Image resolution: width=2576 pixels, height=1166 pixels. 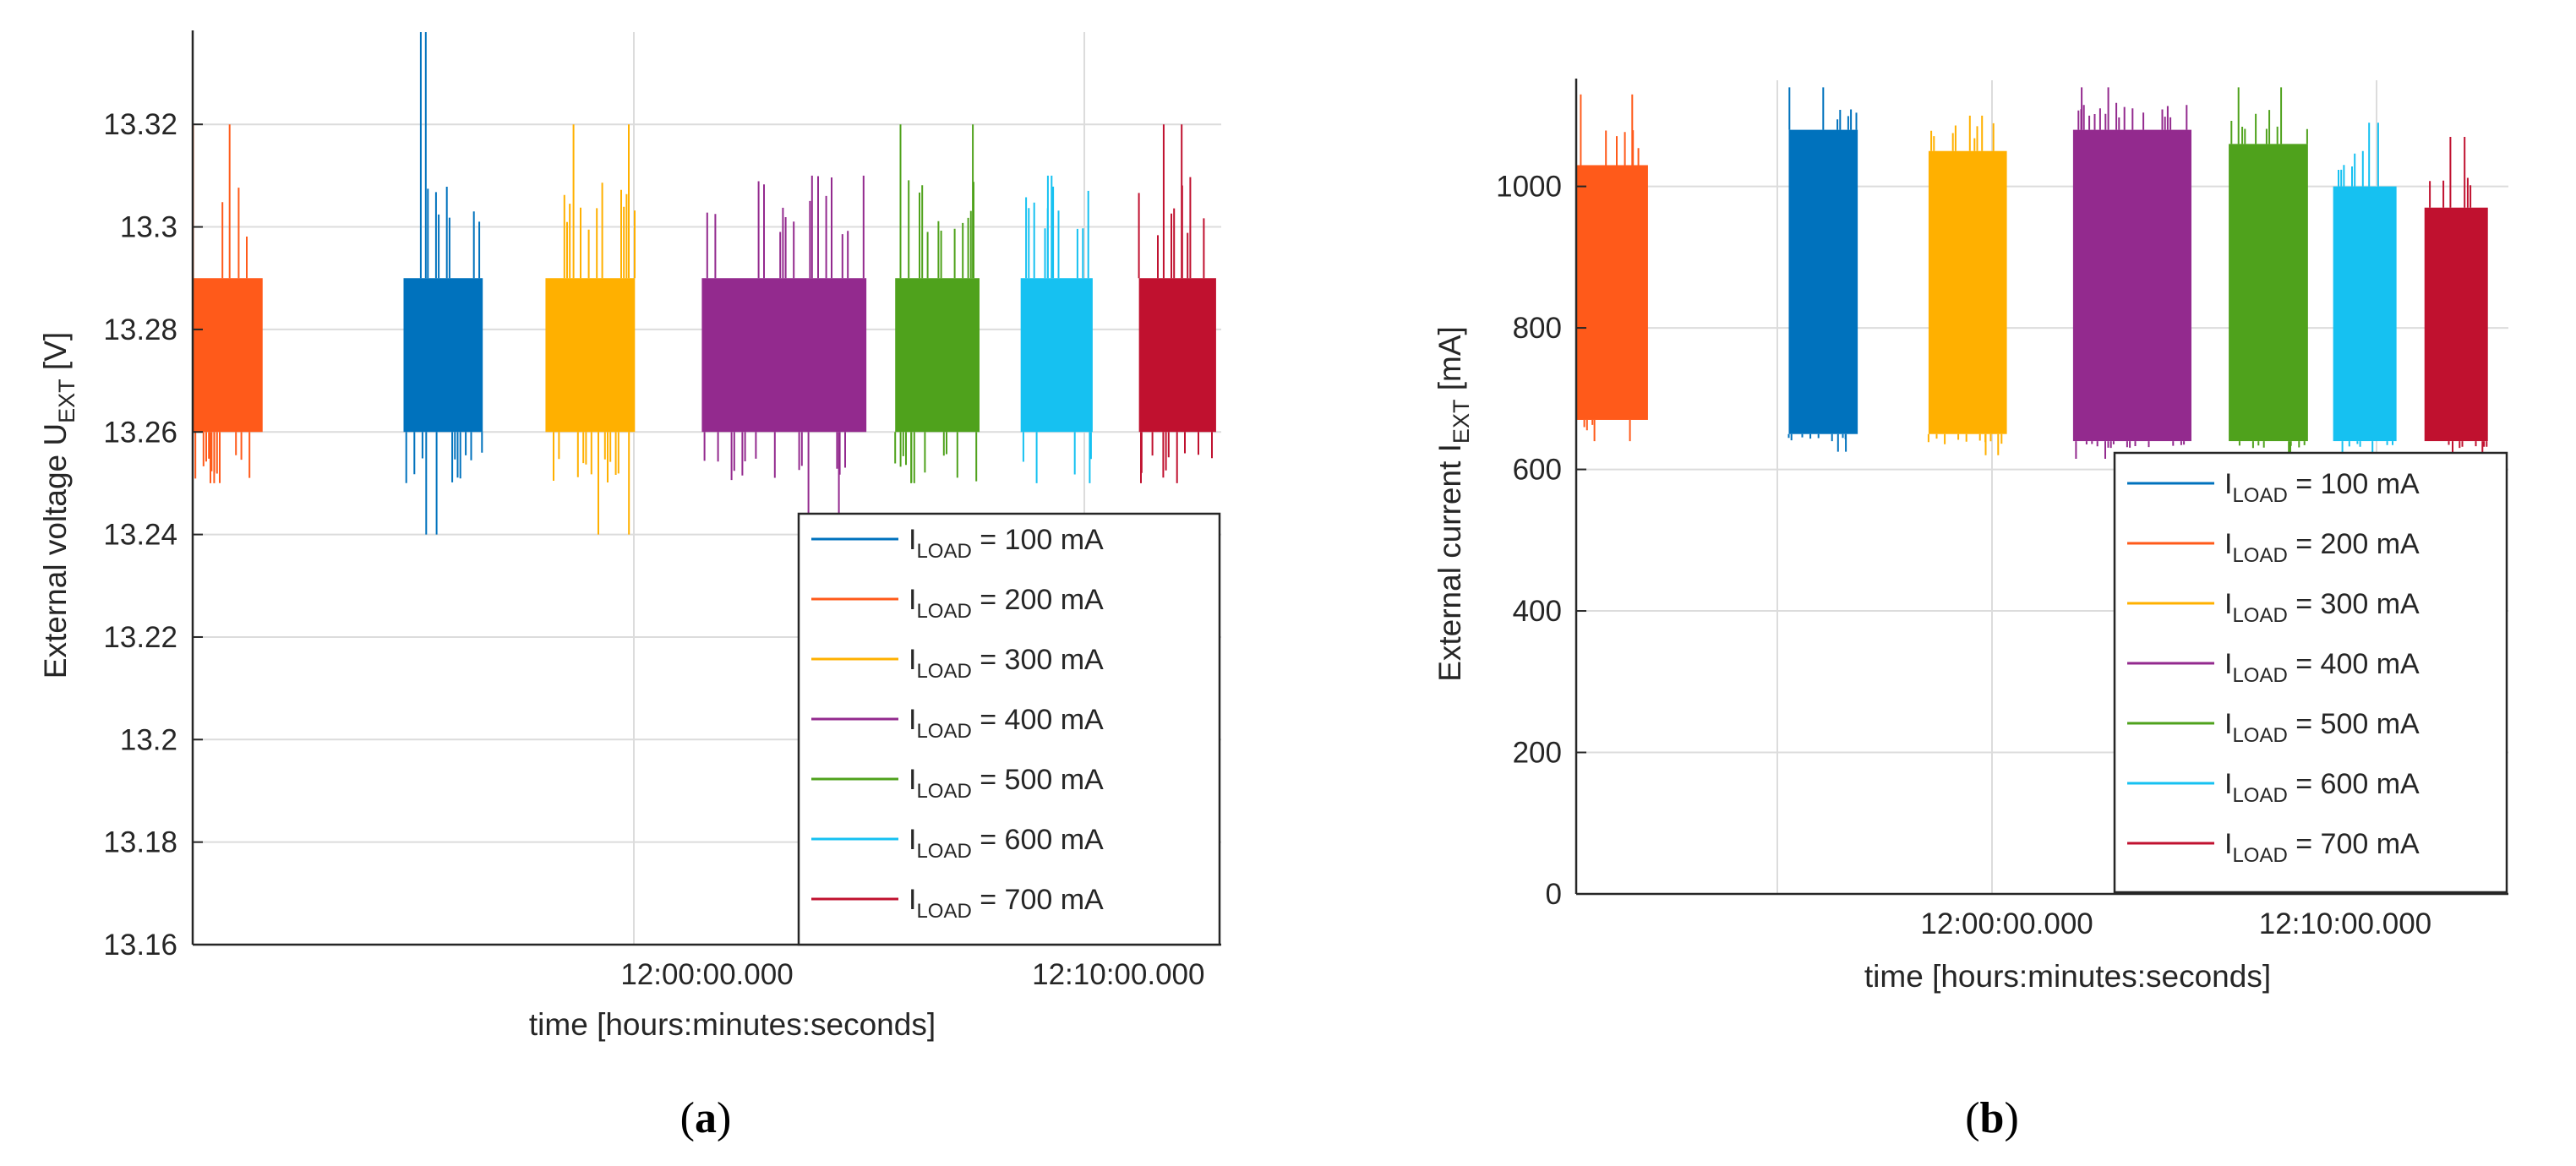 What do you see at coordinates (58, 505) in the screenshot?
I see `y-axis-label: External voltage UEXT [V]` at bounding box center [58, 505].